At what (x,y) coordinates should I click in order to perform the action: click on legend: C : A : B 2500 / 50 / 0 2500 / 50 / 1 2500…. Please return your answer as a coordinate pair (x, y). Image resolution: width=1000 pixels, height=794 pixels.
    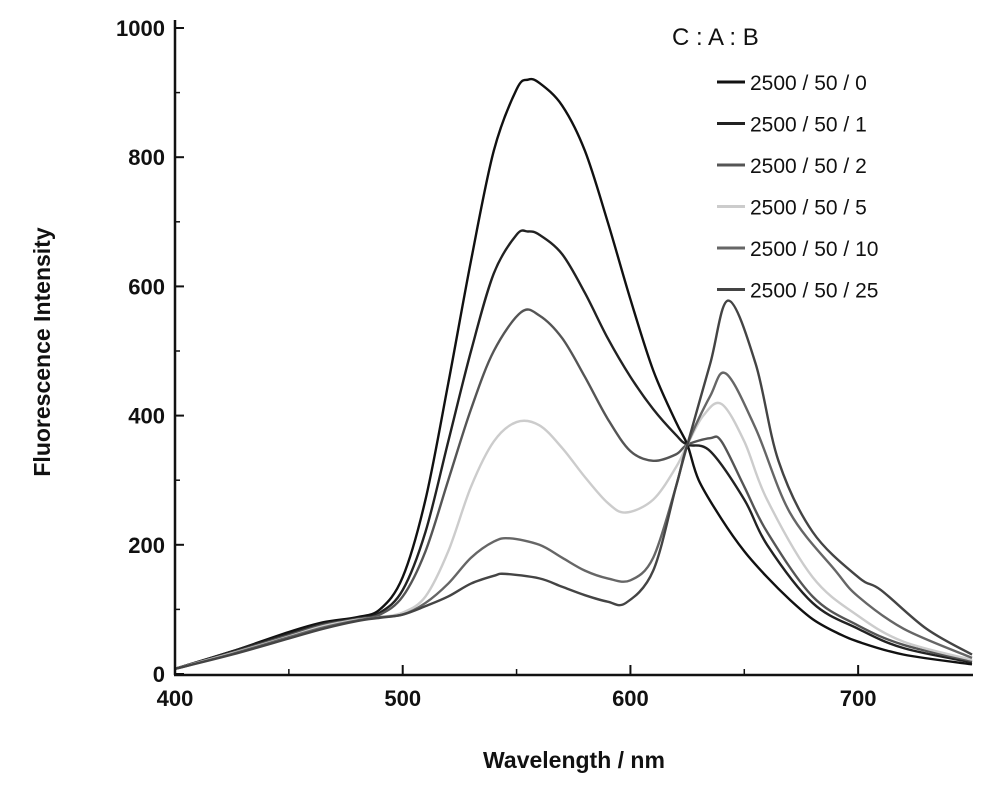
    Looking at the image, I should click on (775, 163).